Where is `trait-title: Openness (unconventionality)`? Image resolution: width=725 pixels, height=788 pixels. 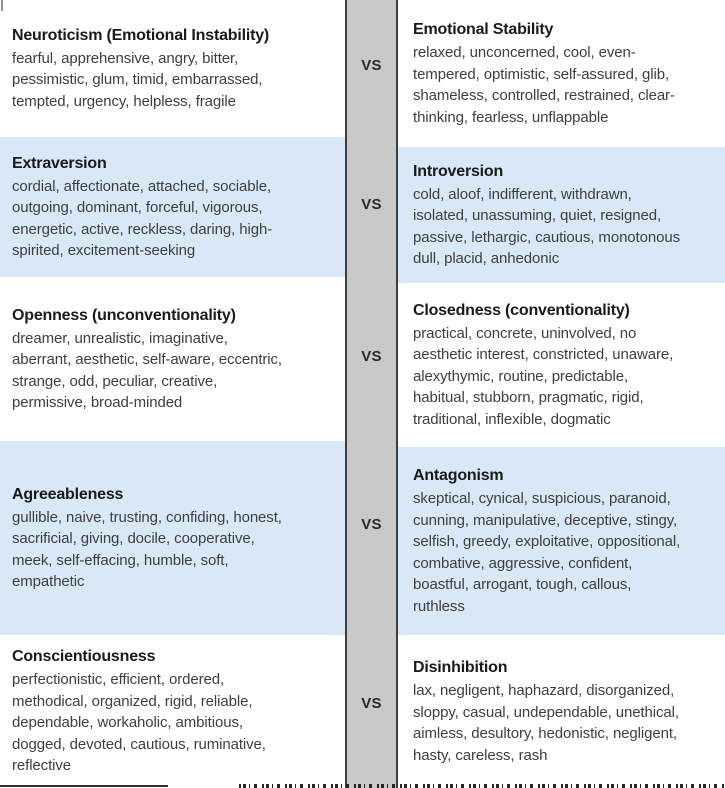
trait-title: Openness (unconventionality) is located at coordinates (124, 315).